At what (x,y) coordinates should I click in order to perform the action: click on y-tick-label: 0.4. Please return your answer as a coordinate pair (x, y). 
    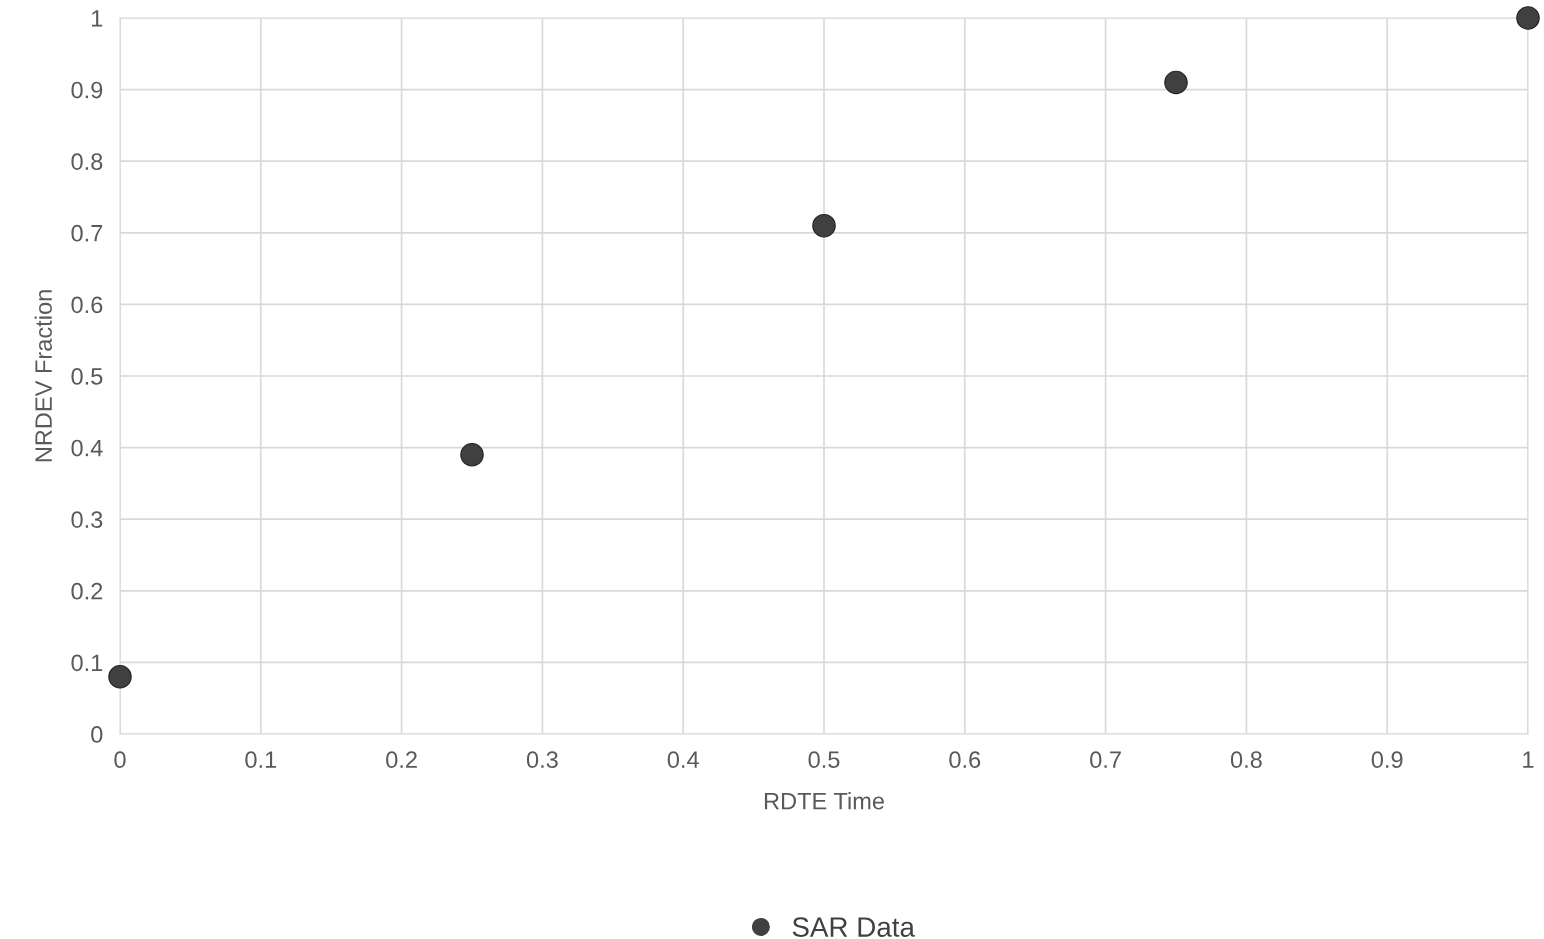
    Looking at the image, I should click on (87, 448).